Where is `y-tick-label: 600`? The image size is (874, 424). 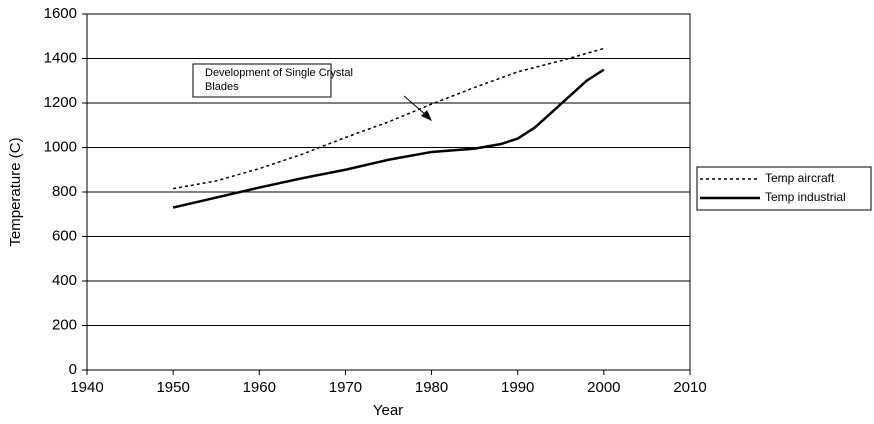 y-tick-label: 600 is located at coordinates (64, 235).